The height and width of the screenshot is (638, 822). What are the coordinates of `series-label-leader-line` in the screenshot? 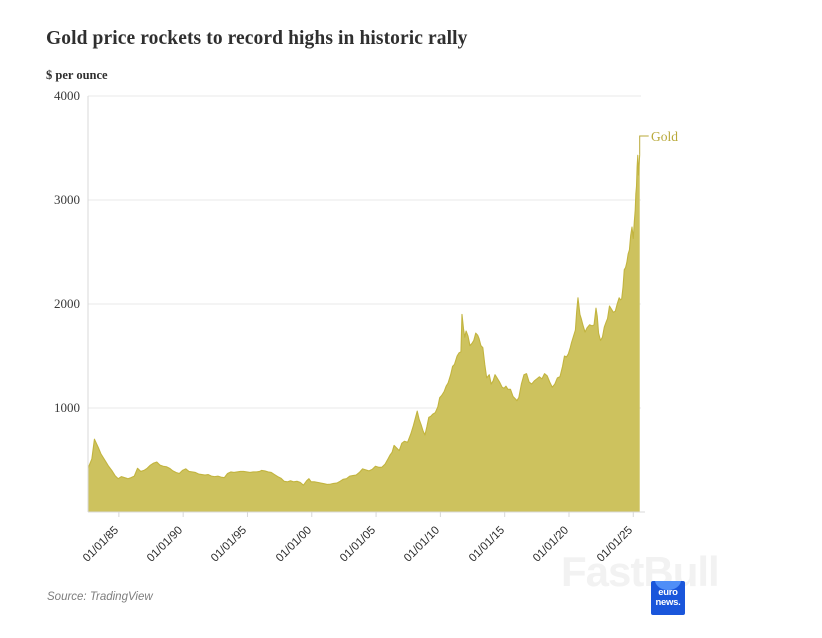 It's located at (644, 145).